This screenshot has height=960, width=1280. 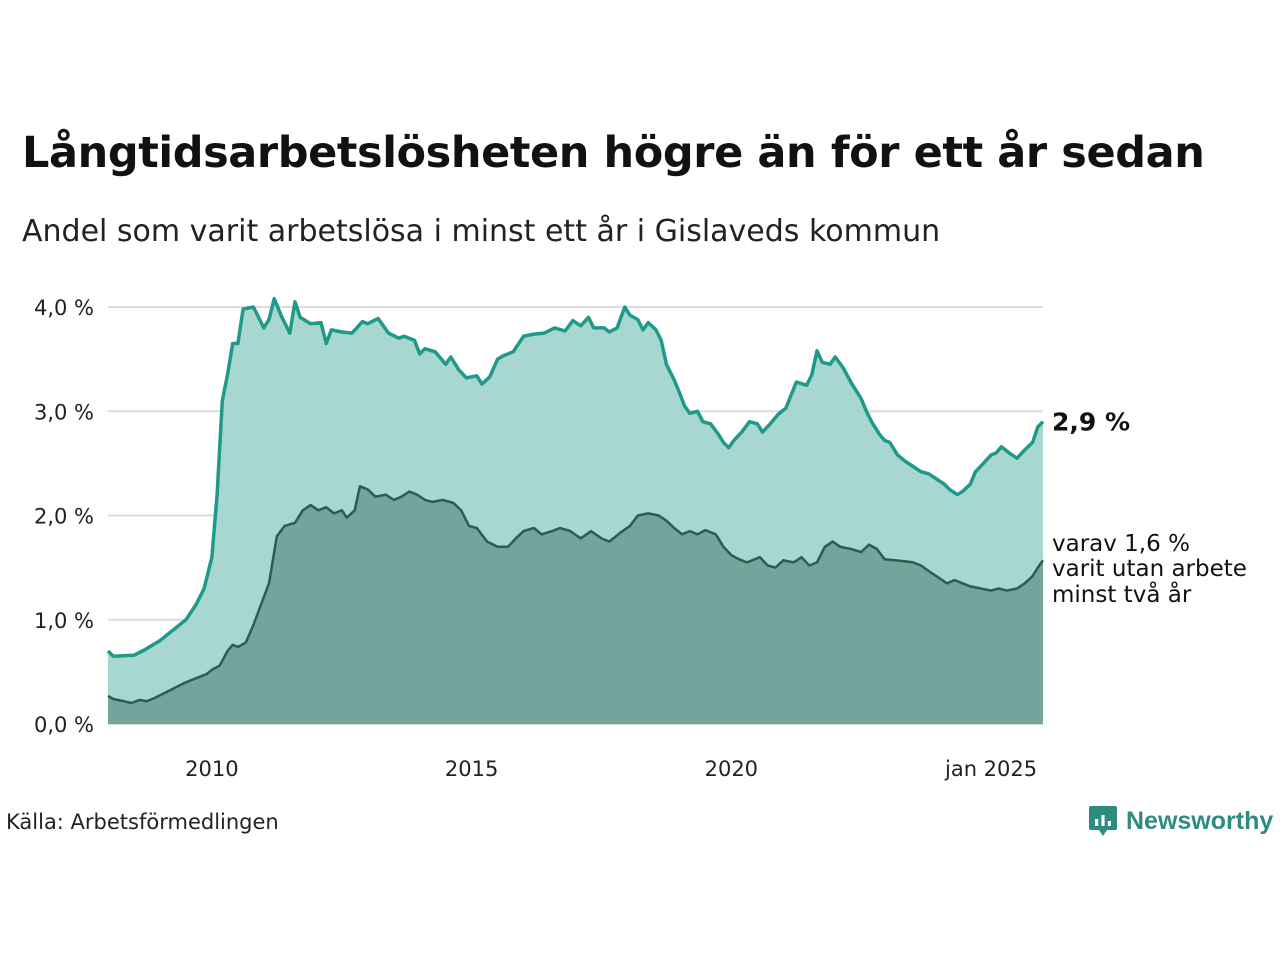 What do you see at coordinates (1200, 820) in the screenshot?
I see `newsworthy-logo-text: Newsworthy` at bounding box center [1200, 820].